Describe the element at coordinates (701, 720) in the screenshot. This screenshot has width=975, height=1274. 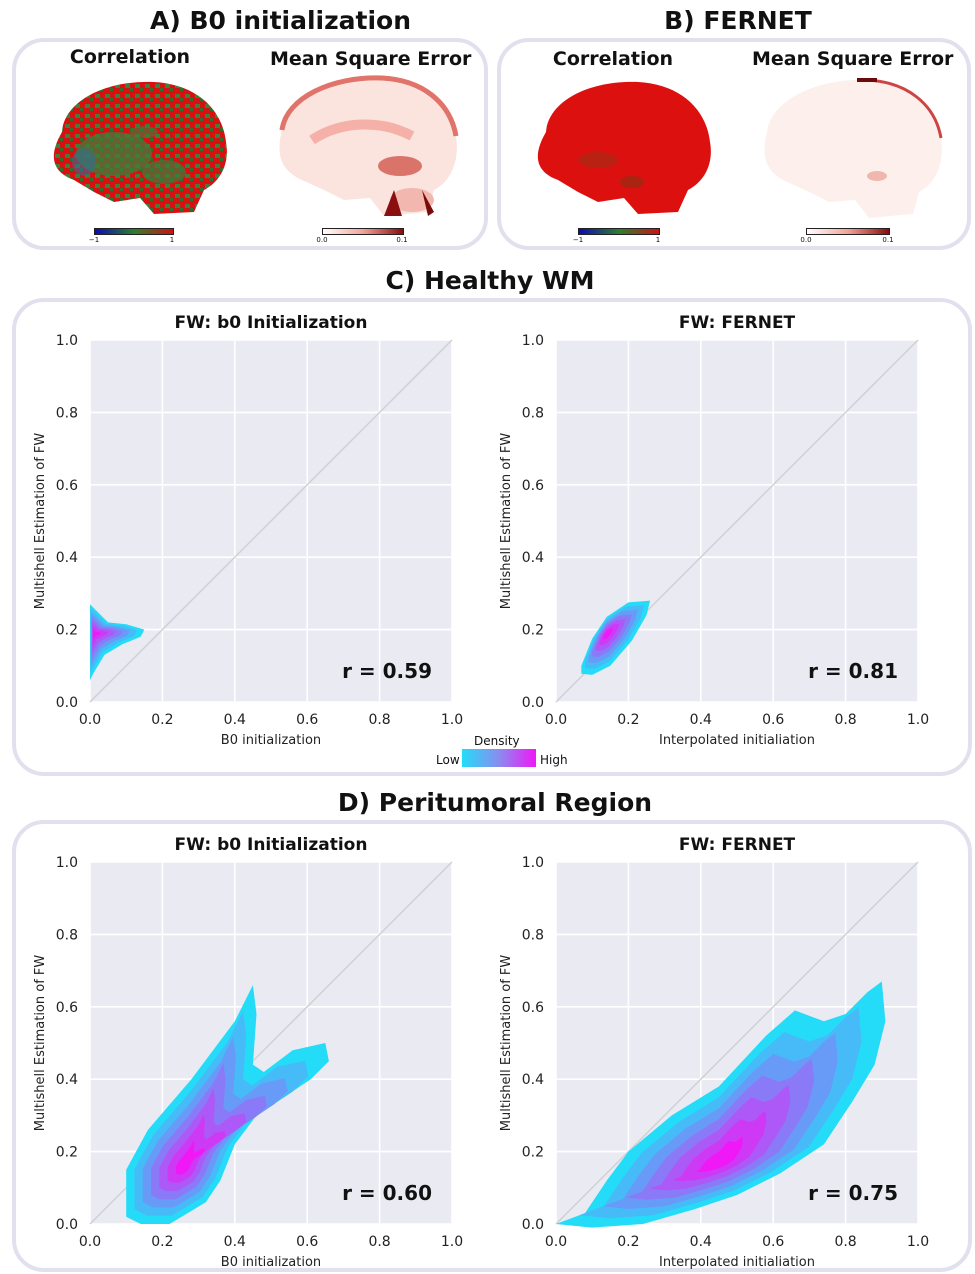
I see `chart-1-x-tick-label: 0.4` at that location.